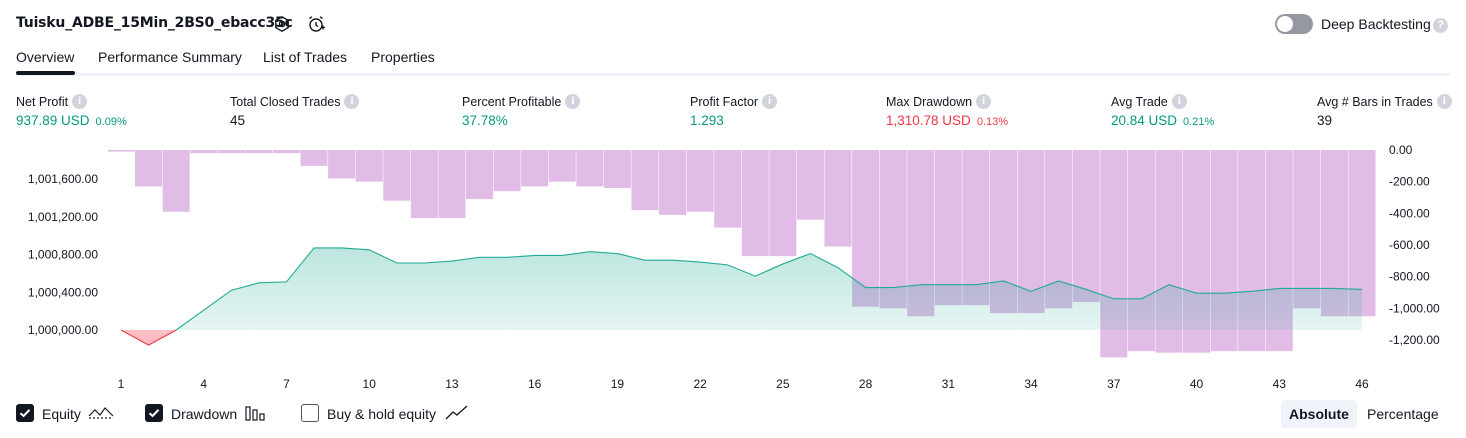 The height and width of the screenshot is (438, 1466). What do you see at coordinates (154, 413) in the screenshot?
I see `drawdown-checkbox` at bounding box center [154, 413].